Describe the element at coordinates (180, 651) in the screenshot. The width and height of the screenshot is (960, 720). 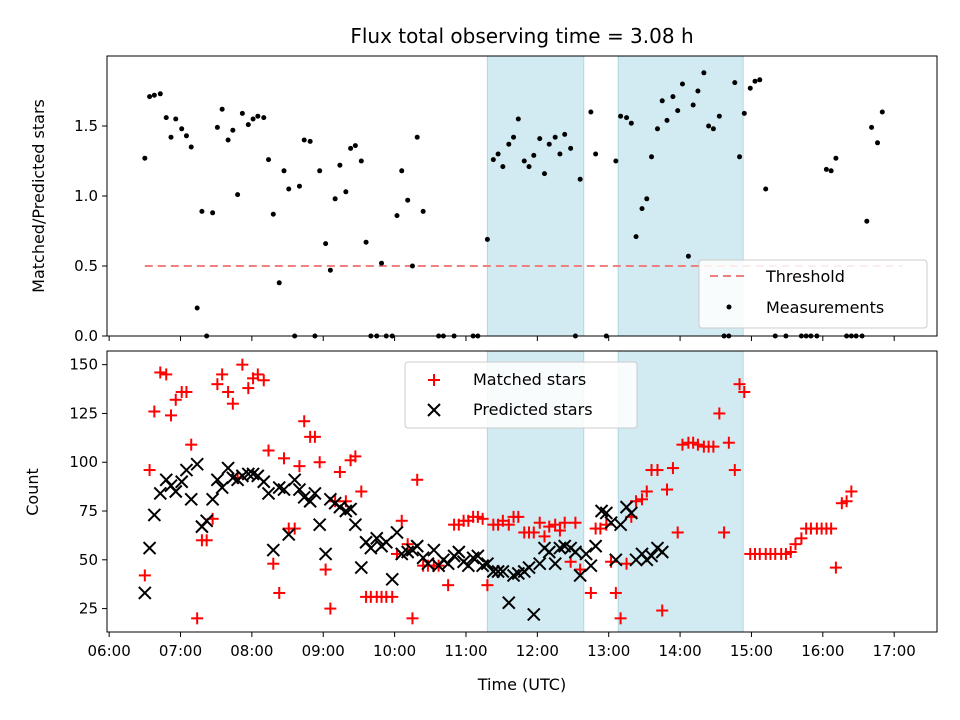
I see `x-tick-label: 07:00` at that location.